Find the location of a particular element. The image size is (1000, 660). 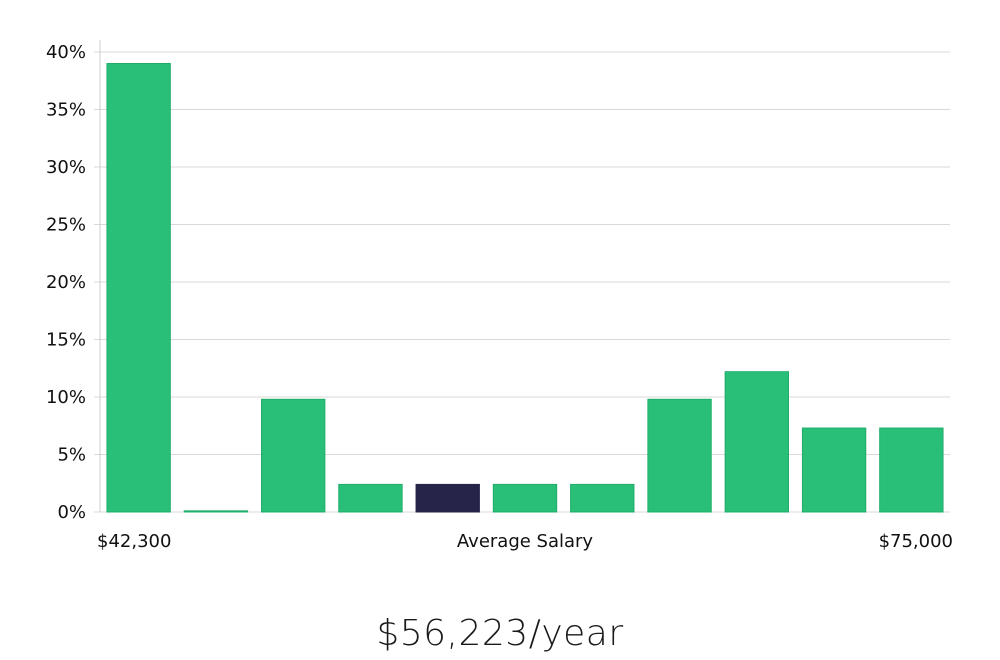

y-tick-label: 0% is located at coordinates (71, 512).